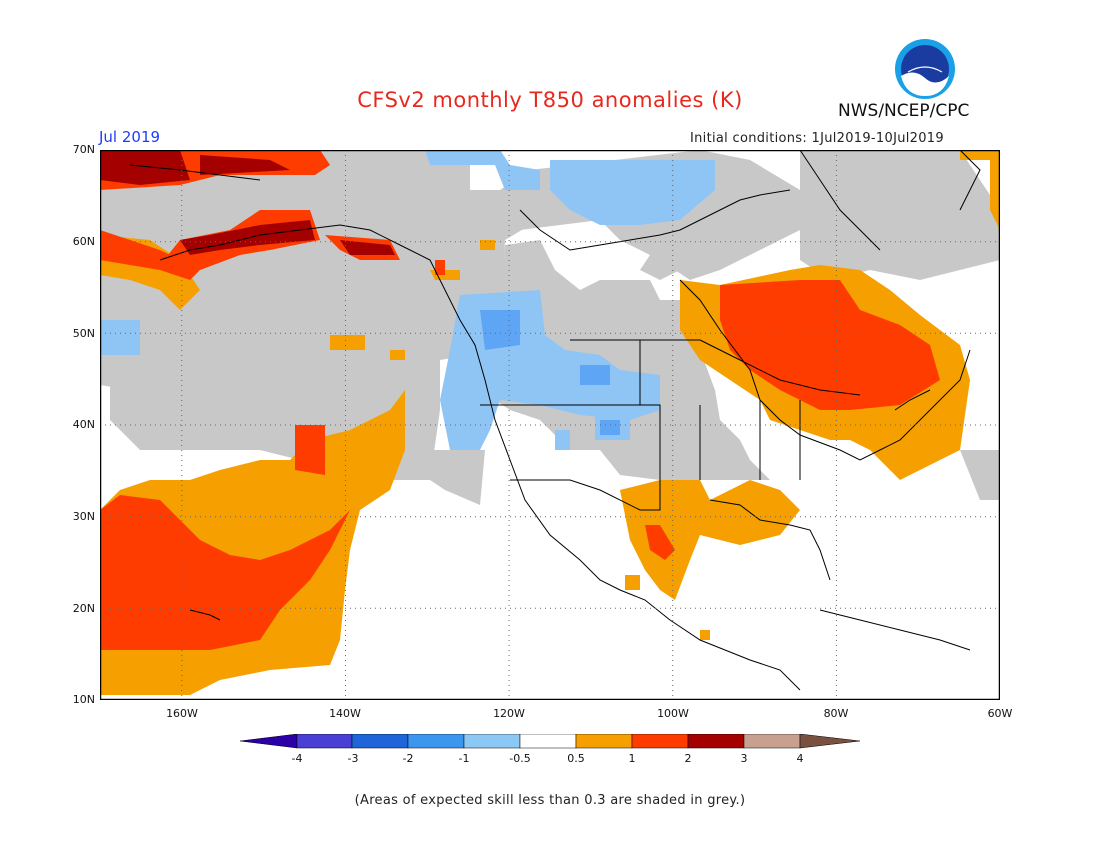  What do you see at coordinates (673, 713) in the screenshot?
I see `lon-label: 100W` at bounding box center [673, 713].